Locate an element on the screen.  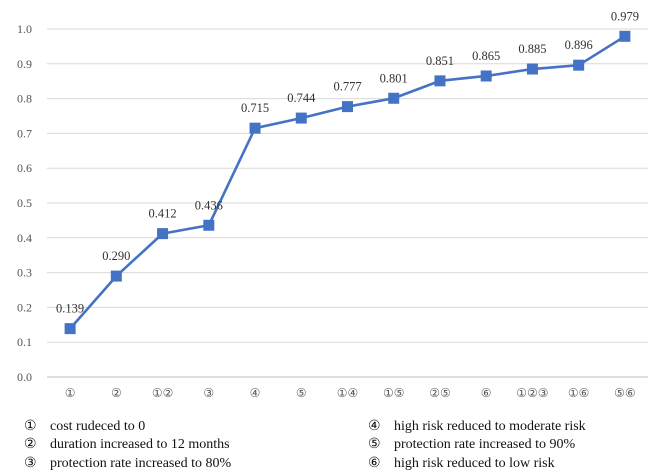
data-label: 0.801 is located at coordinates (394, 78).